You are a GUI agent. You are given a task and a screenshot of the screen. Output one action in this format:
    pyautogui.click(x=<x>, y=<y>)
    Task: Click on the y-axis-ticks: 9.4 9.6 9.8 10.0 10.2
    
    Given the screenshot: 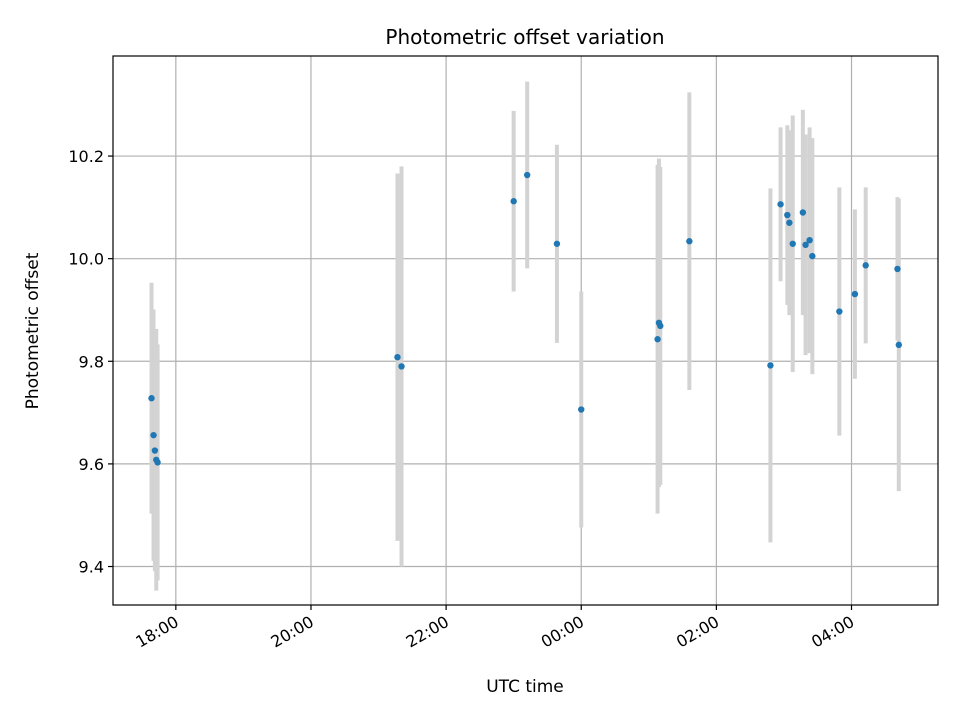 What is the action you would take?
    pyautogui.click(x=90, y=362)
    